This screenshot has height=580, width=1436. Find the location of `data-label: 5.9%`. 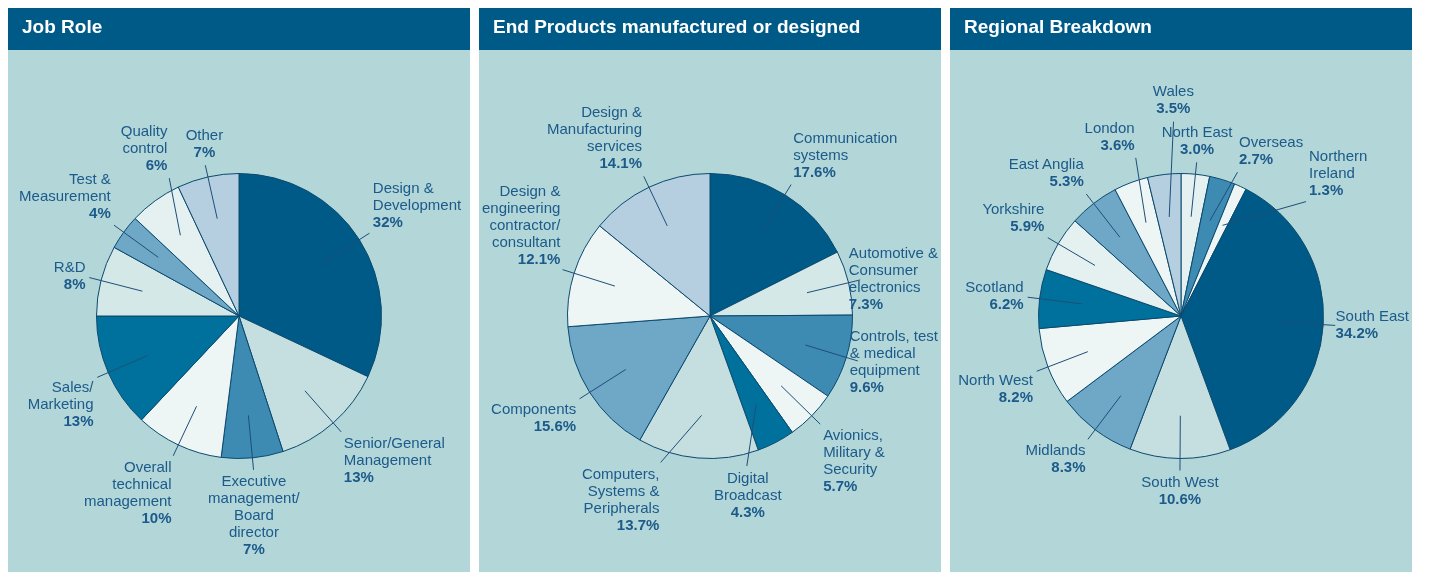

data-label: 5.9% is located at coordinates (1027, 226).